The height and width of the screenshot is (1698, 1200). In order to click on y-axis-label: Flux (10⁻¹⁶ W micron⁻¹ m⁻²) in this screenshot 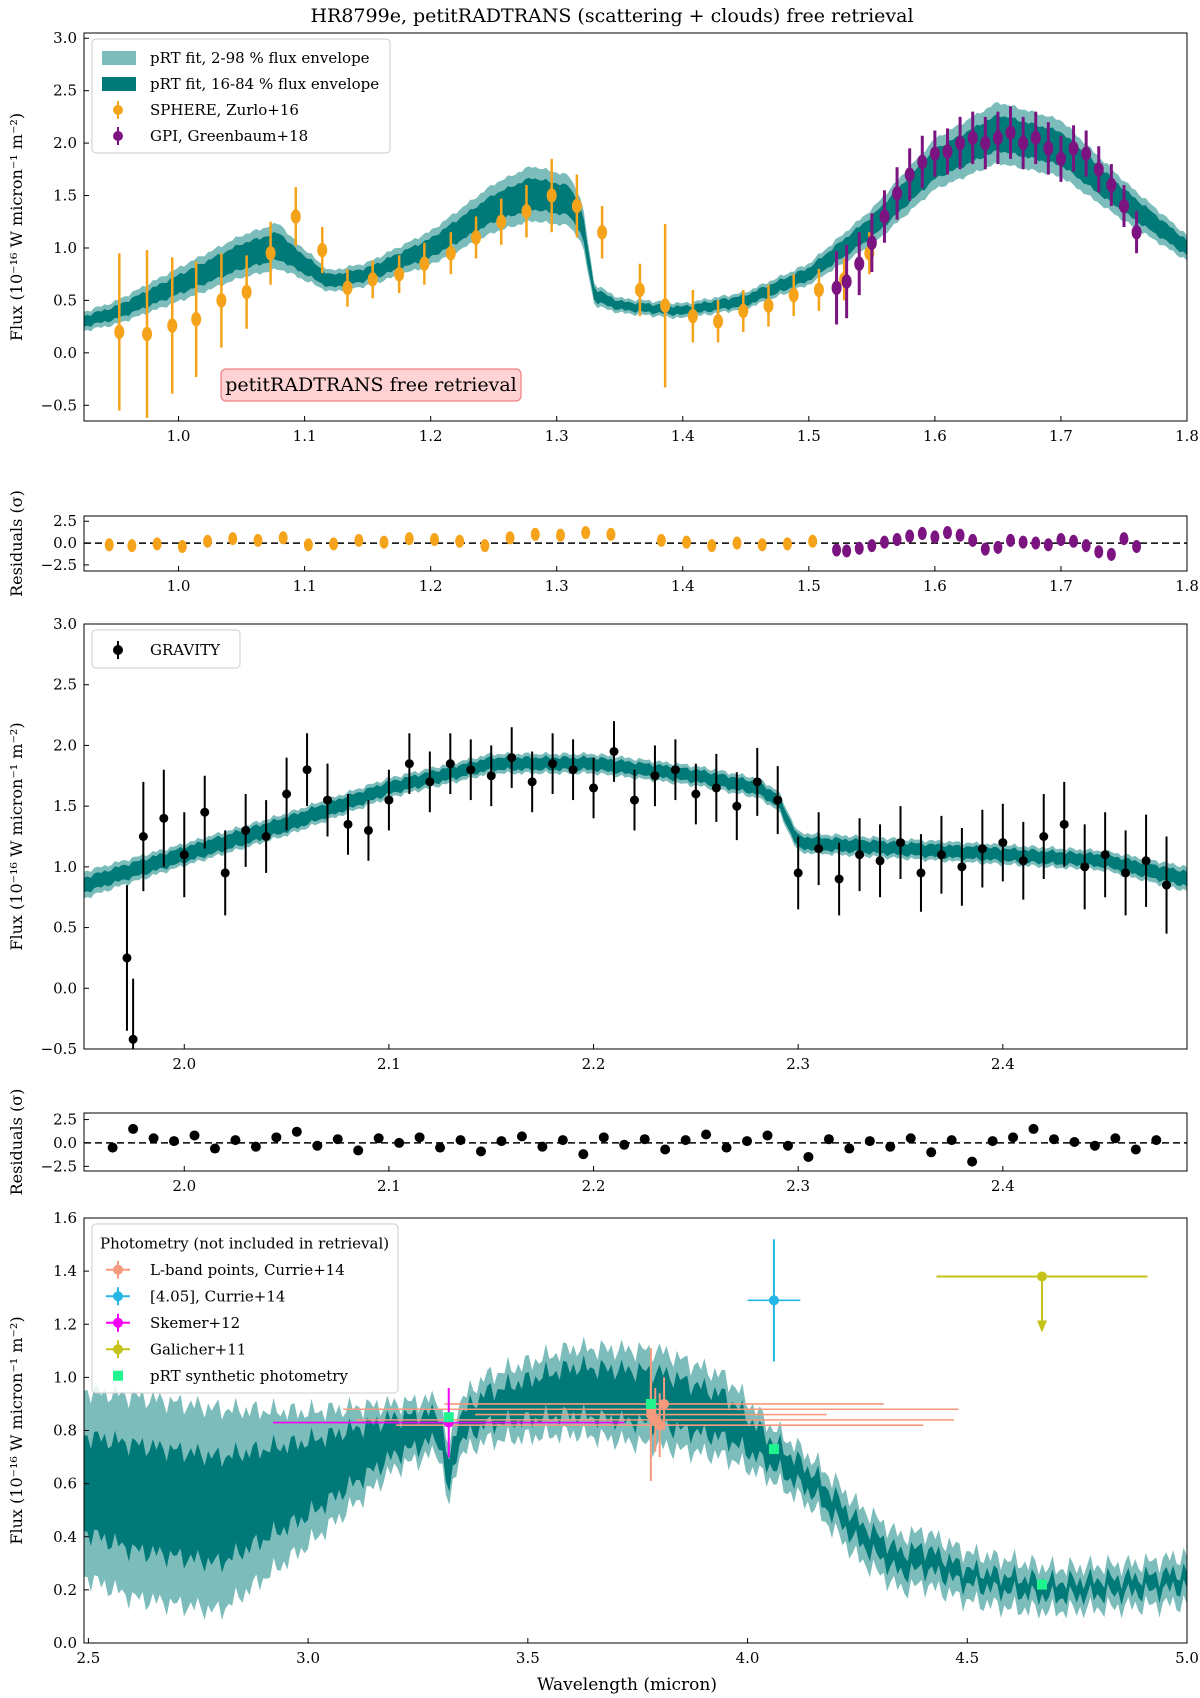, I will do `click(16, 836)`.